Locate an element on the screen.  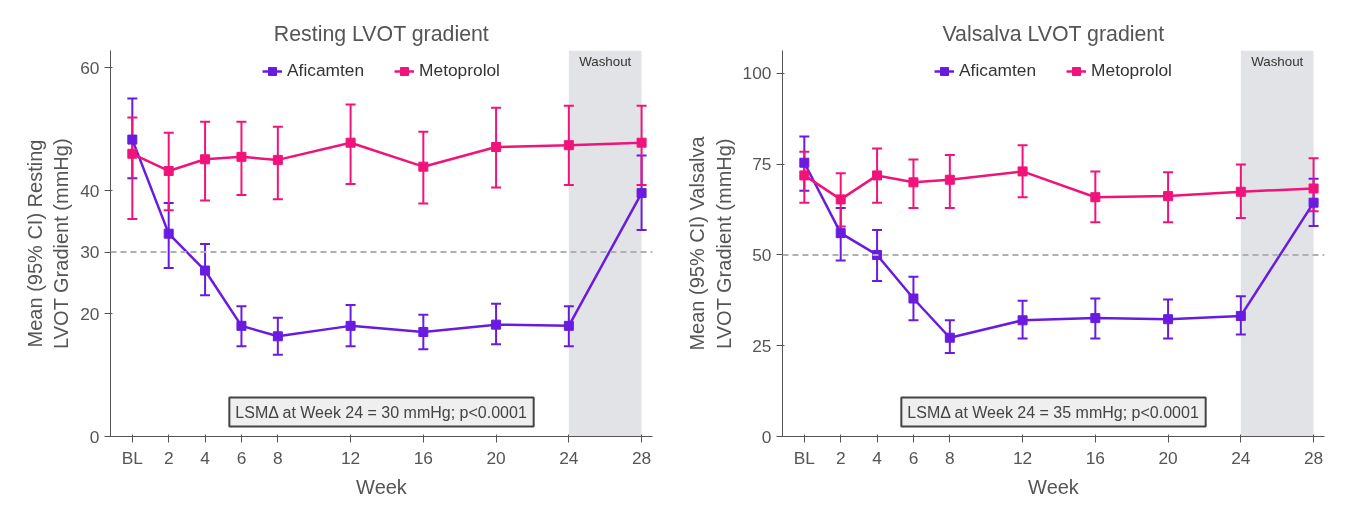
chart-title: Valsalva LVOT gradient is located at coordinates (1053, 33).